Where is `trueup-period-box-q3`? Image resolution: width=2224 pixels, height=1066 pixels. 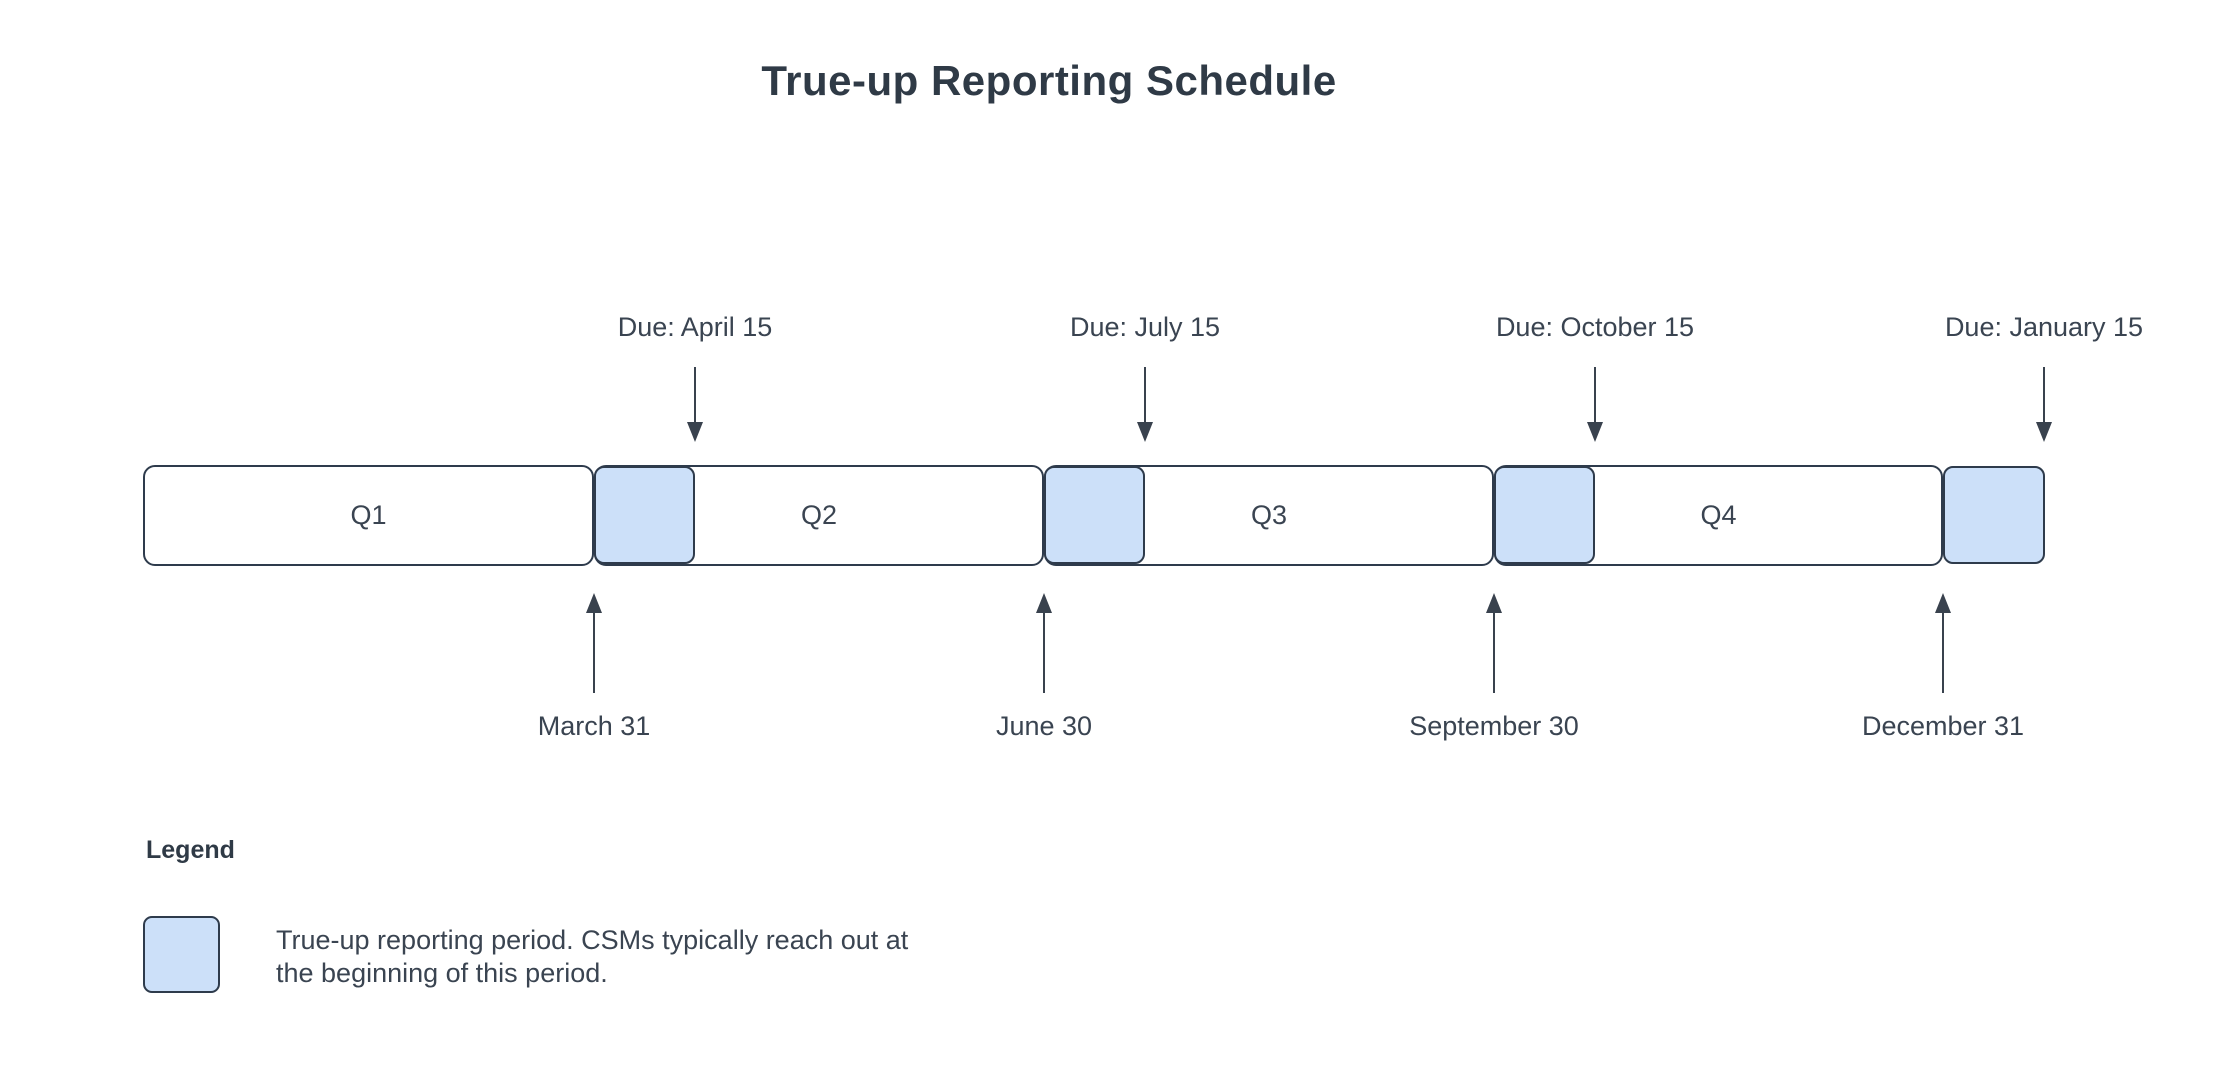
trueup-period-box-q3 is located at coordinates (1544, 515).